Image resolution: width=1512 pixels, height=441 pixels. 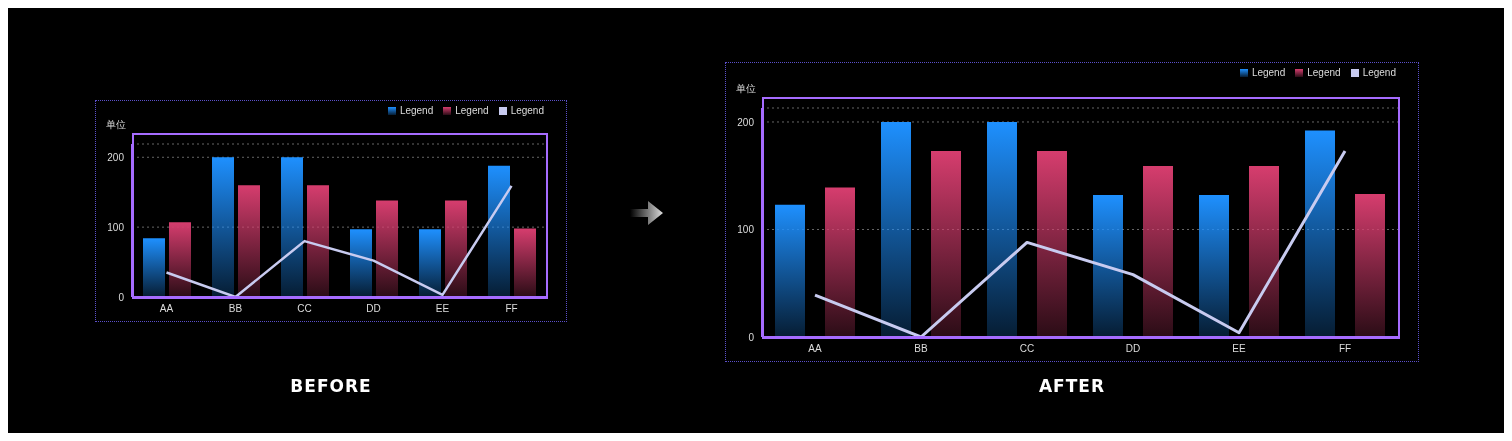 What do you see at coordinates (331, 386) in the screenshot?
I see `text: BEFORE` at bounding box center [331, 386].